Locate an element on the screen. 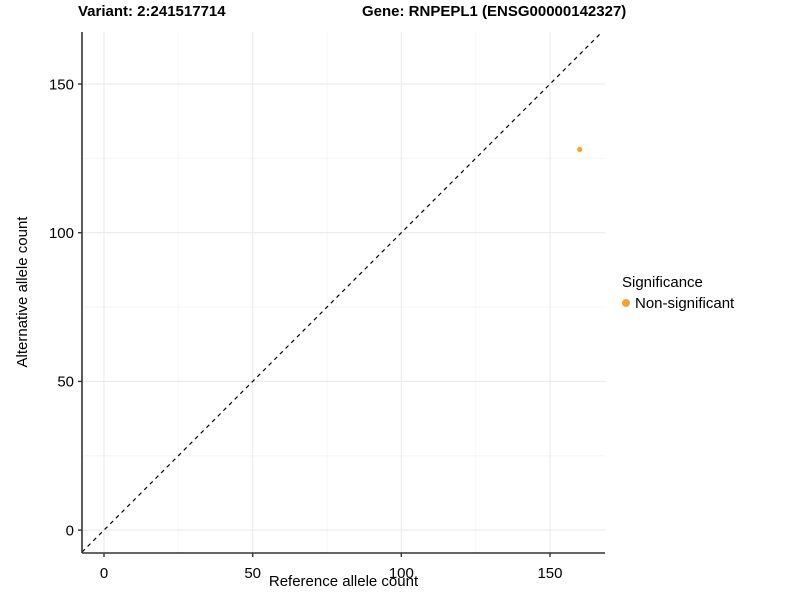 The width and height of the screenshot is (800, 600). y-axis-title: Alternative allele count is located at coordinates (22, 292).